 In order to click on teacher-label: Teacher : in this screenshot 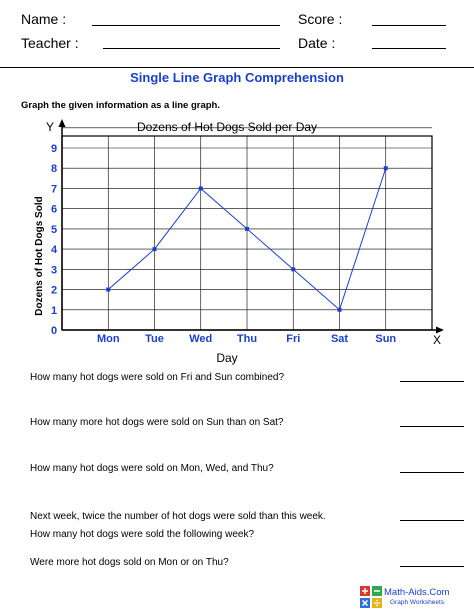, I will do `click(50, 43)`.